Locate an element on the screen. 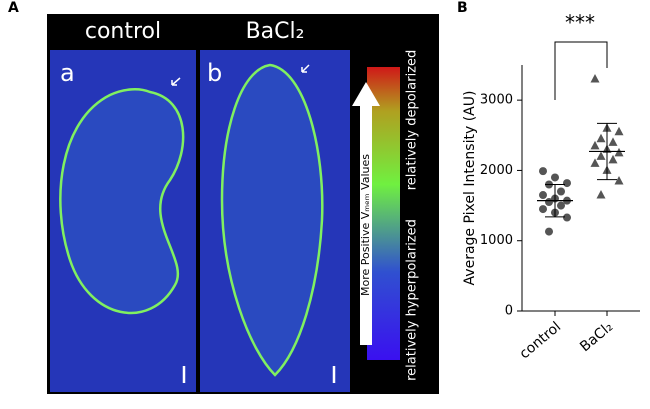 This screenshot has height=409, width=650. y-tick-label: 3000 is located at coordinates (496, 100).